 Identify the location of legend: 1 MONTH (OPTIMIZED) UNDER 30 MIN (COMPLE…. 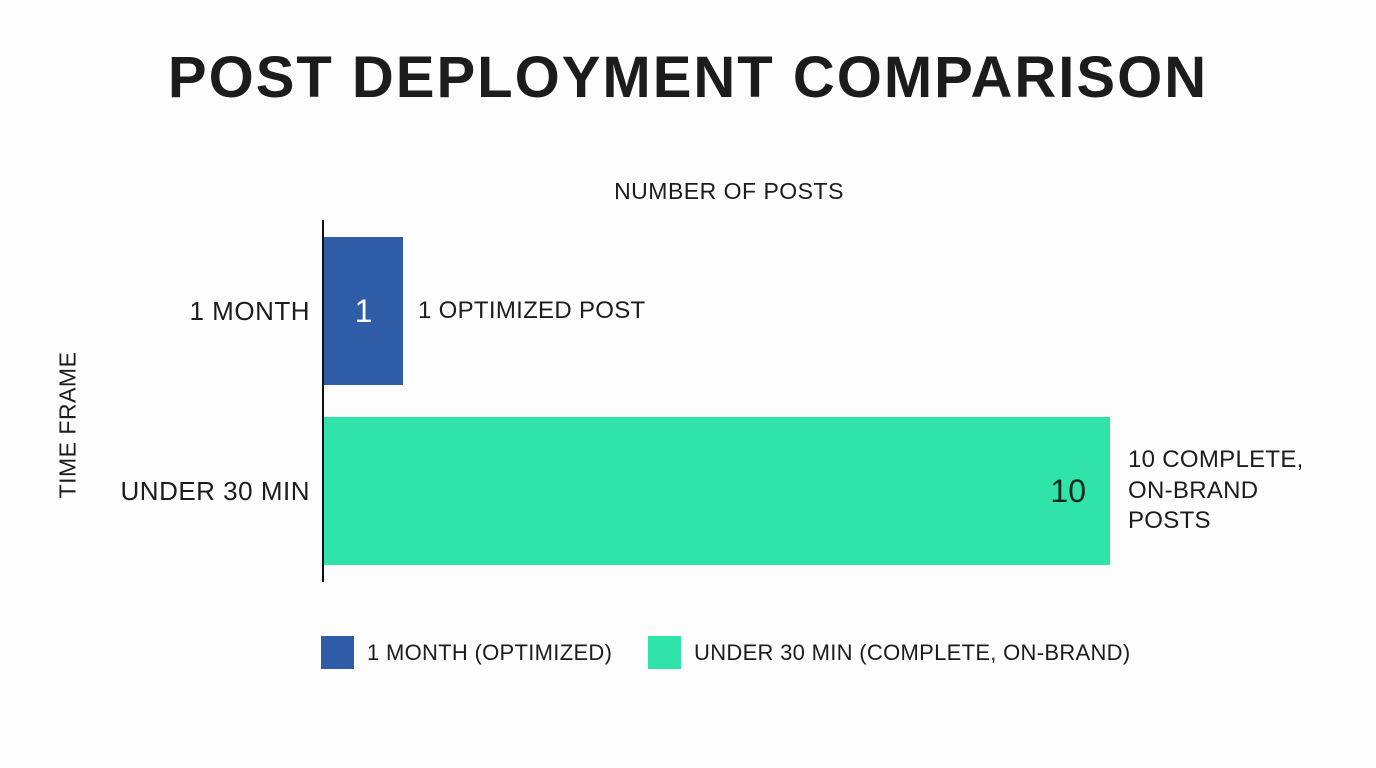
(688, 652).